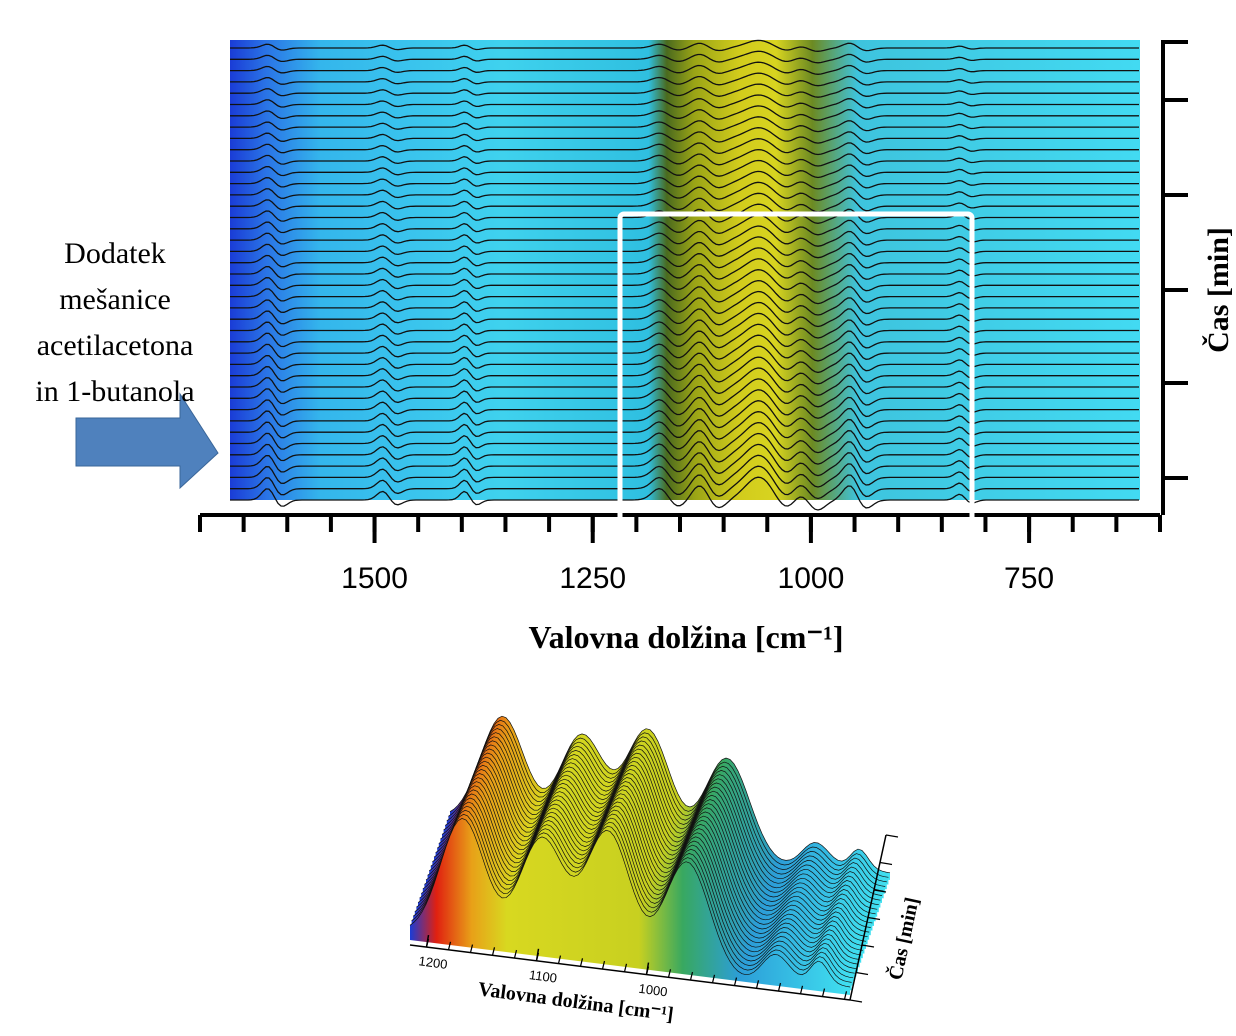  I want to click on annotation-line: in 1-butanola, so click(114, 391).